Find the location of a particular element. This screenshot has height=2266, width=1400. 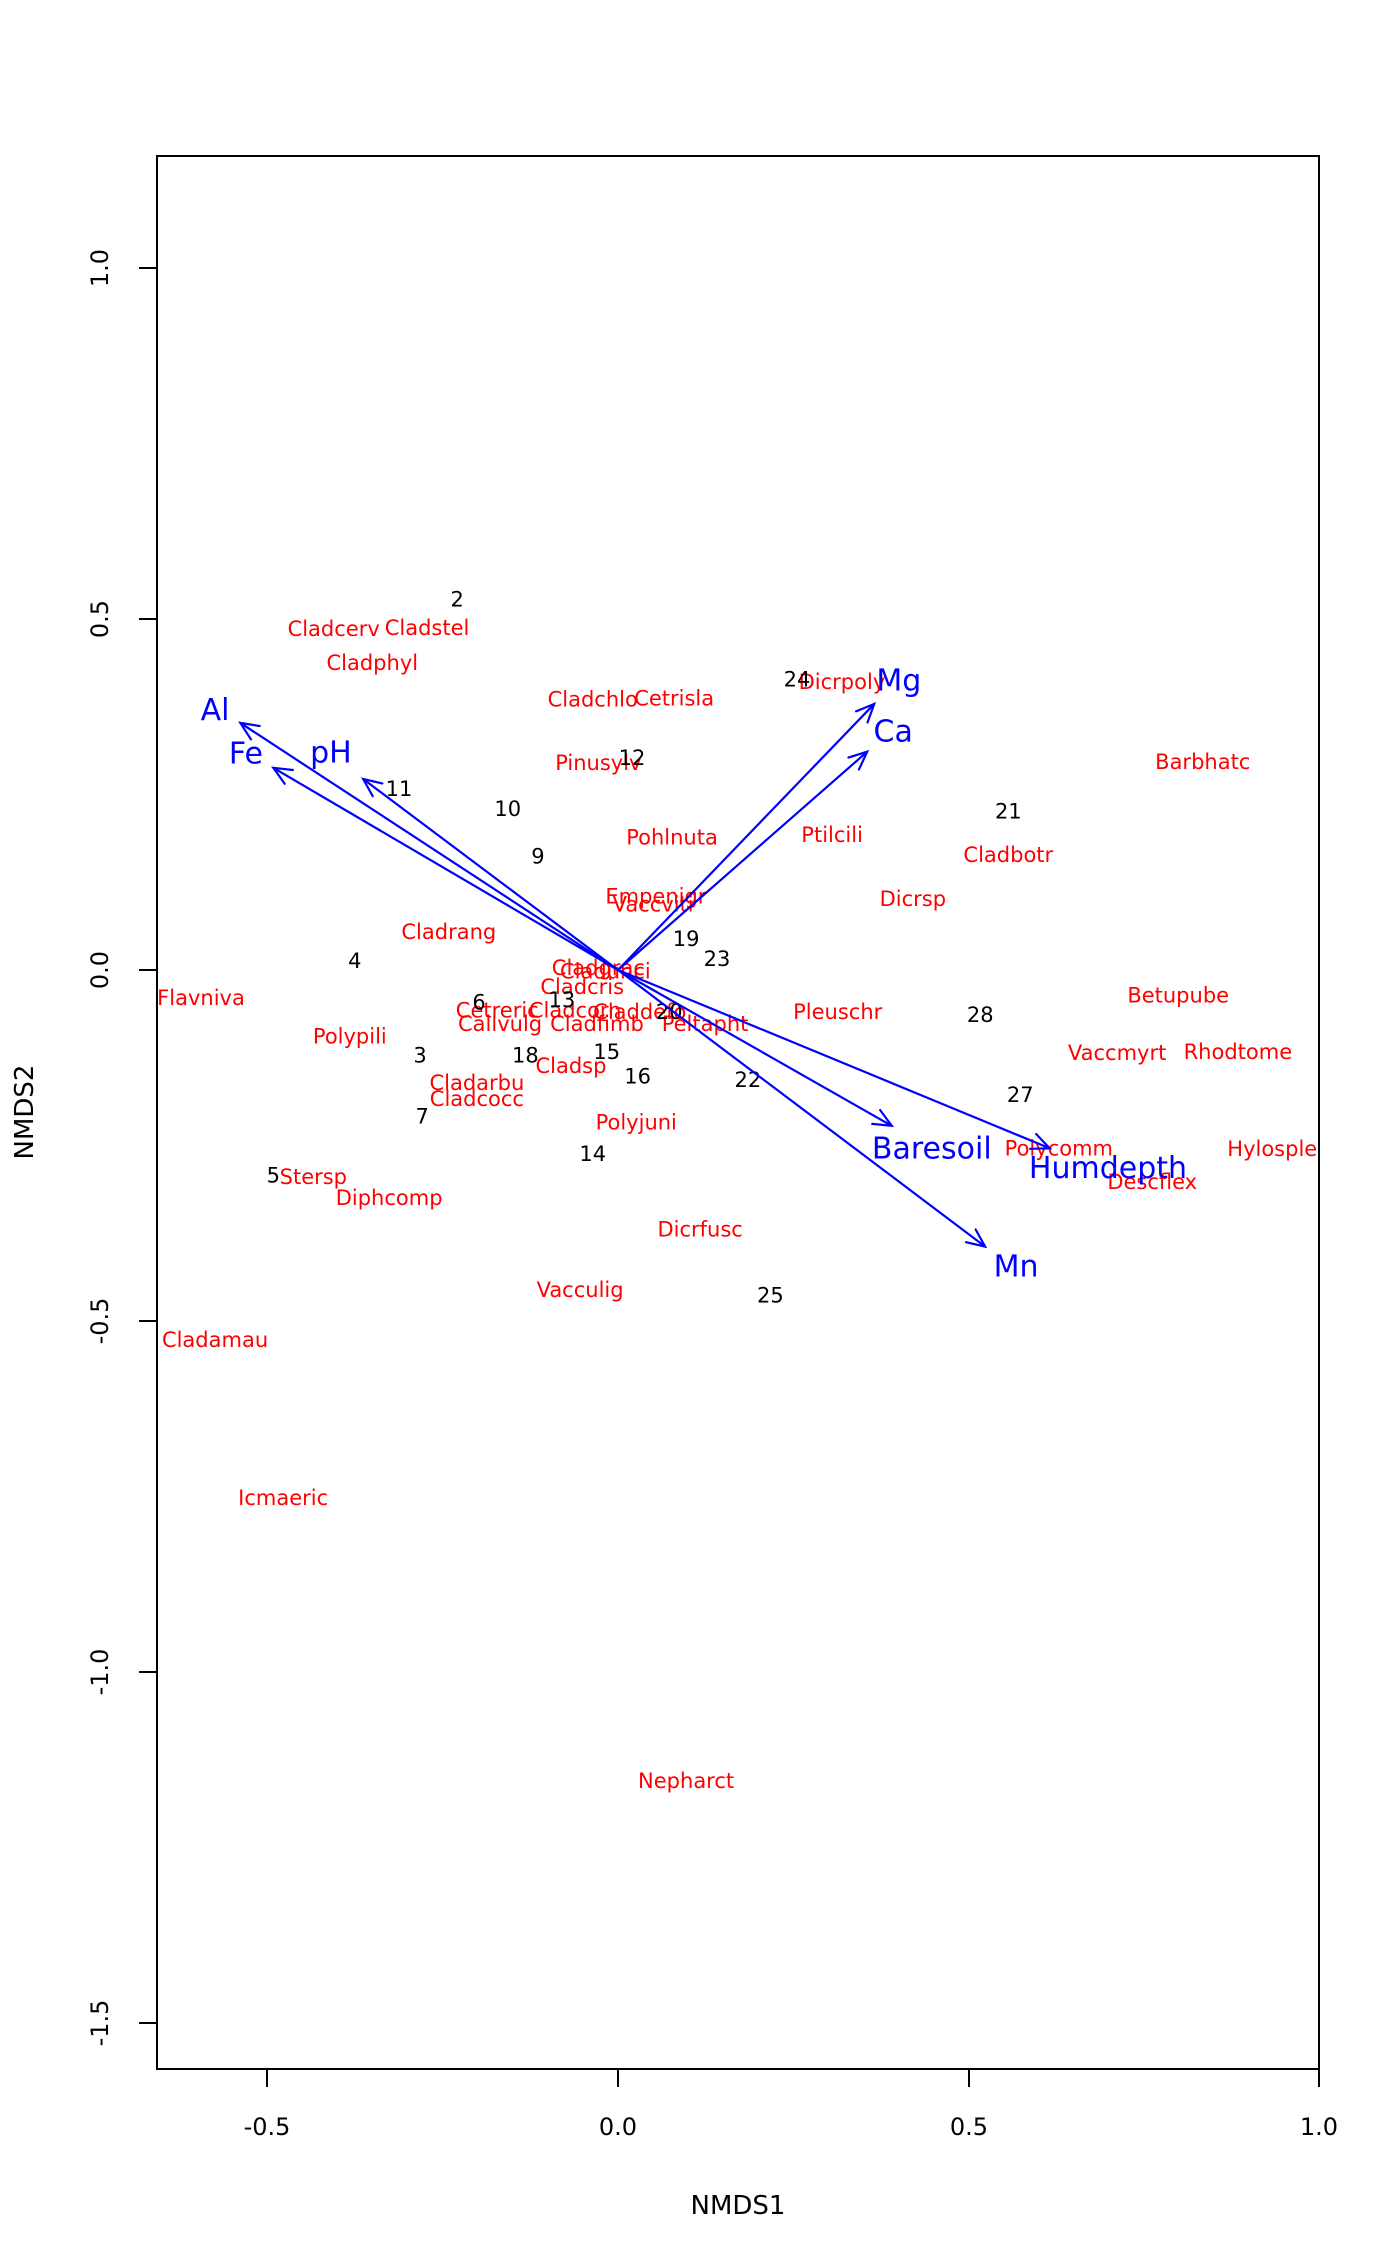

species-label: Vaccmyrt is located at coordinates (1117, 1053).